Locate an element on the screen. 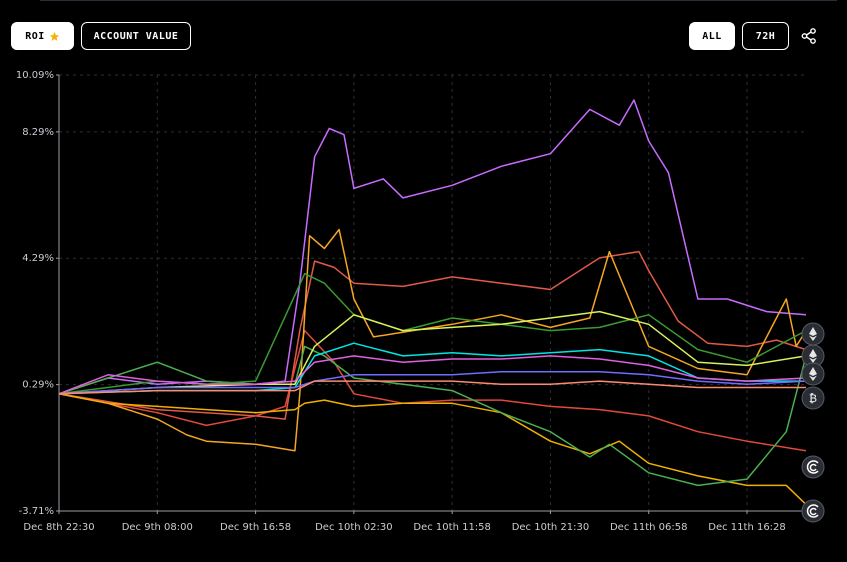 The image size is (847, 562). range-all-button: ALL is located at coordinates (712, 36).